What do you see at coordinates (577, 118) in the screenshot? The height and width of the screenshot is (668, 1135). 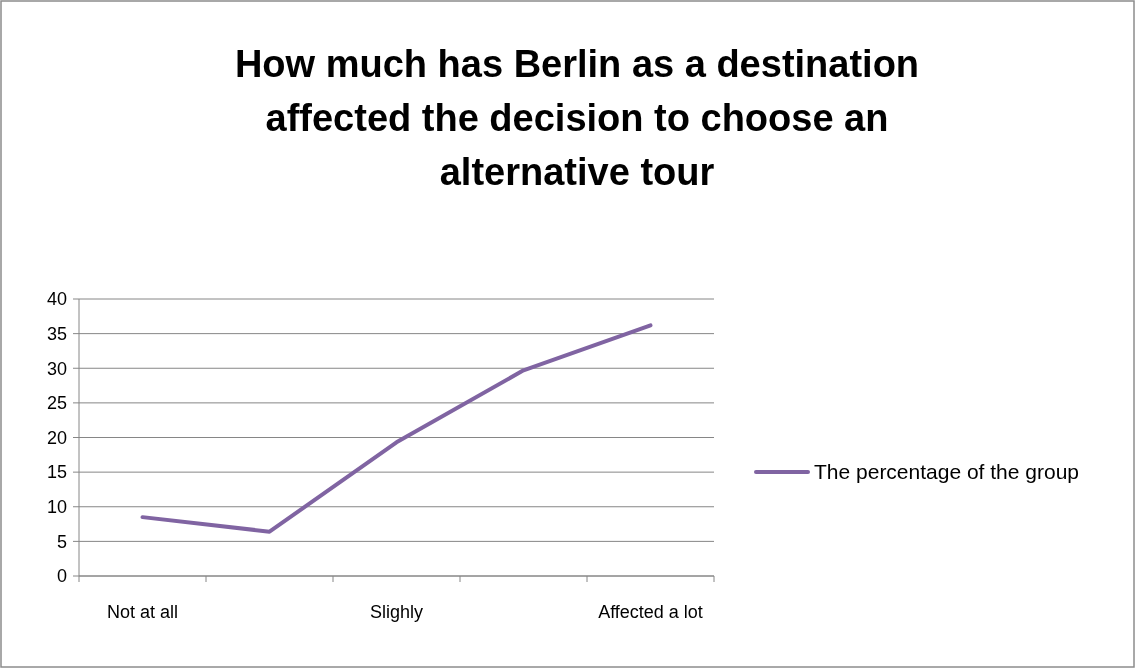 I see `chart-title: How much has Berlin as a destination affected the decision to choose an alternative tour` at bounding box center [577, 118].